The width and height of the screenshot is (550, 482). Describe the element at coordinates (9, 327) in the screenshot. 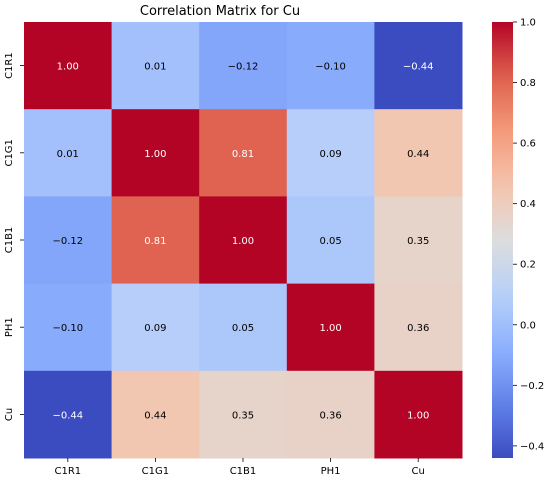

I see `y-tick-label: PH1` at that location.